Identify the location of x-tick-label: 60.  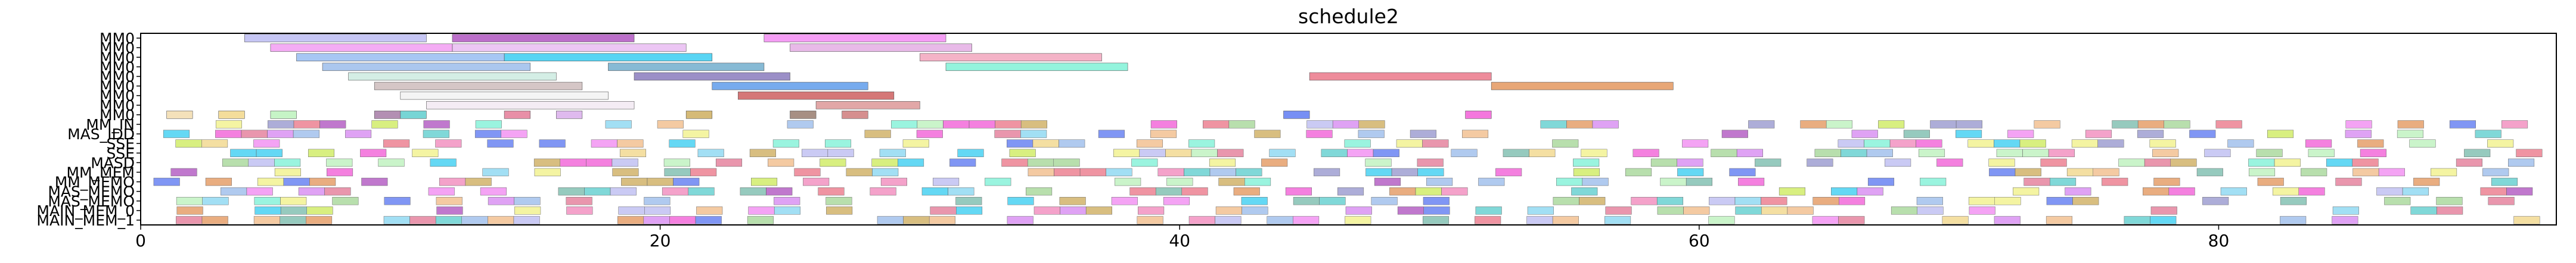
(1700, 241).